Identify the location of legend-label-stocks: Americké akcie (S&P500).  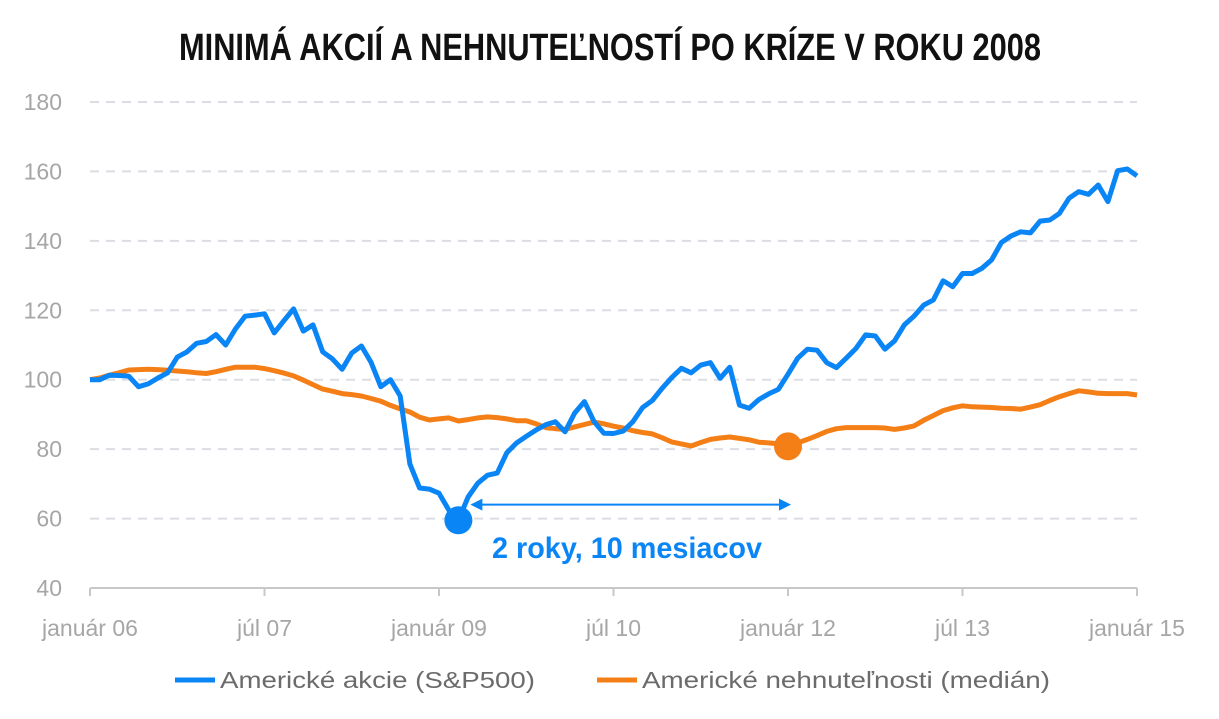
(377, 680).